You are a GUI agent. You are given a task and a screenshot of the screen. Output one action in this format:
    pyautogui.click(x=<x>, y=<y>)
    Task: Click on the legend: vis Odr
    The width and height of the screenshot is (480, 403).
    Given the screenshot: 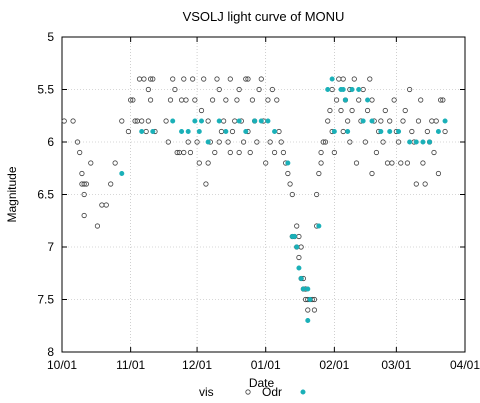 What is the action you would take?
    pyautogui.click(x=252, y=392)
    